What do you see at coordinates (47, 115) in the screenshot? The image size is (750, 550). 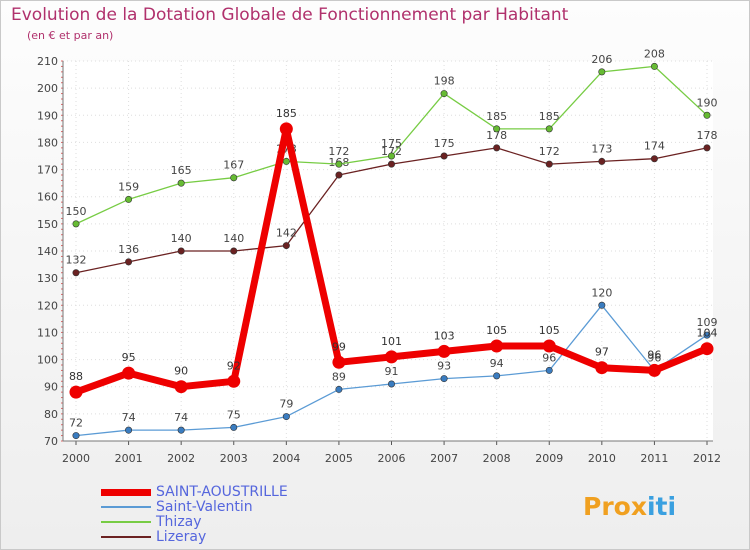 I see `y-tick-label: 190` at bounding box center [47, 115].